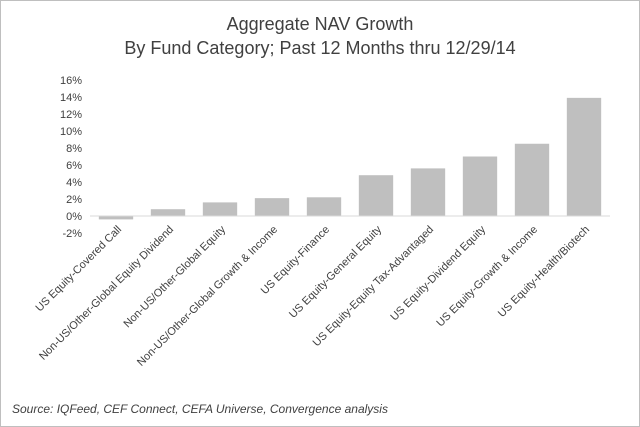  What do you see at coordinates (74, 200) in the screenshot?
I see `y-tick-label: 2%` at bounding box center [74, 200].